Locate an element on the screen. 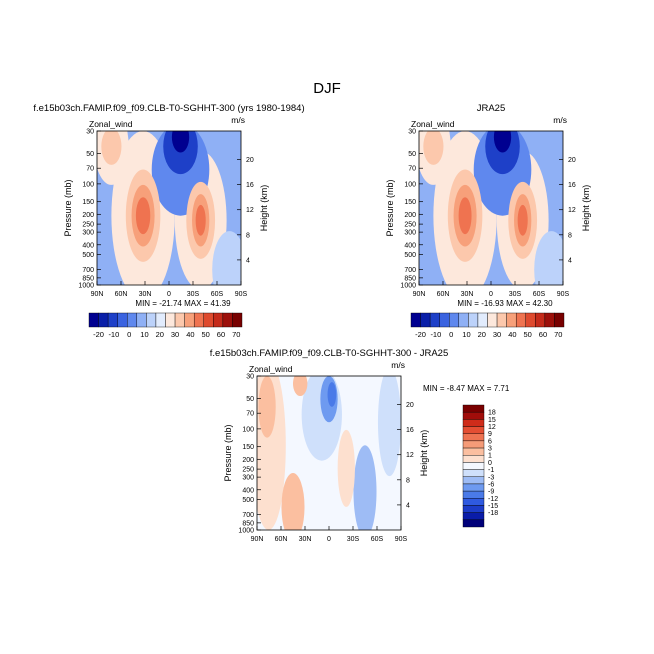 Image resolution: width=654 pixels, height=654 pixels. height-axis-label: Height (km) is located at coordinates (424, 453).